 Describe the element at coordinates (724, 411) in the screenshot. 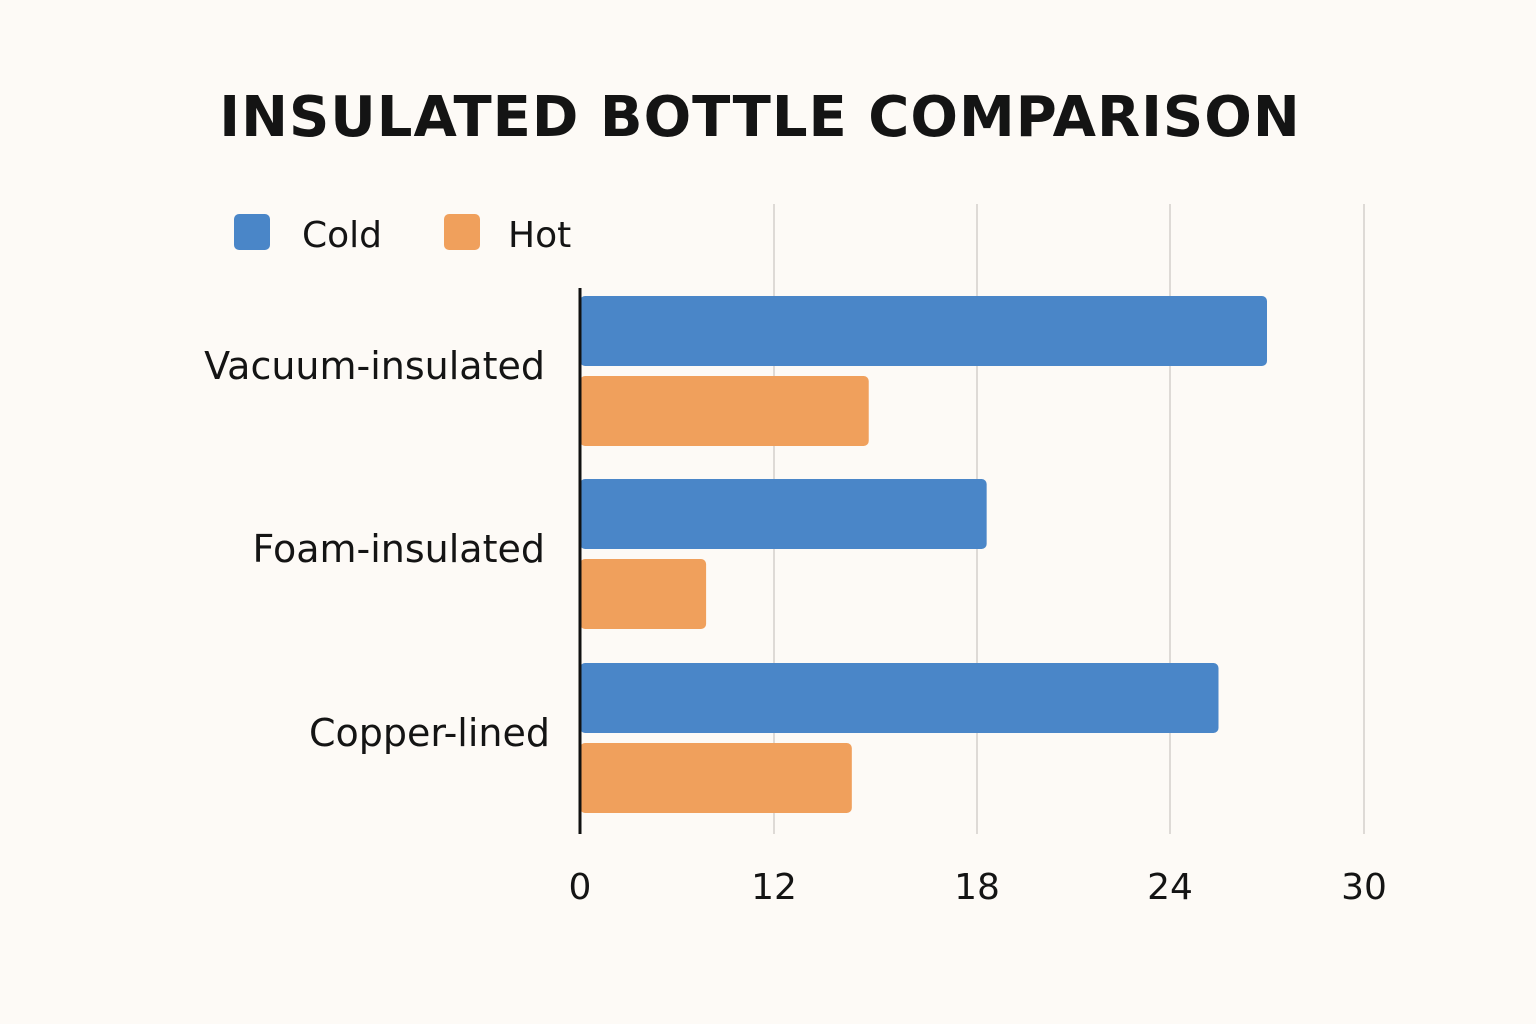

I see `bar-vacuum-insulated-hot` at that location.